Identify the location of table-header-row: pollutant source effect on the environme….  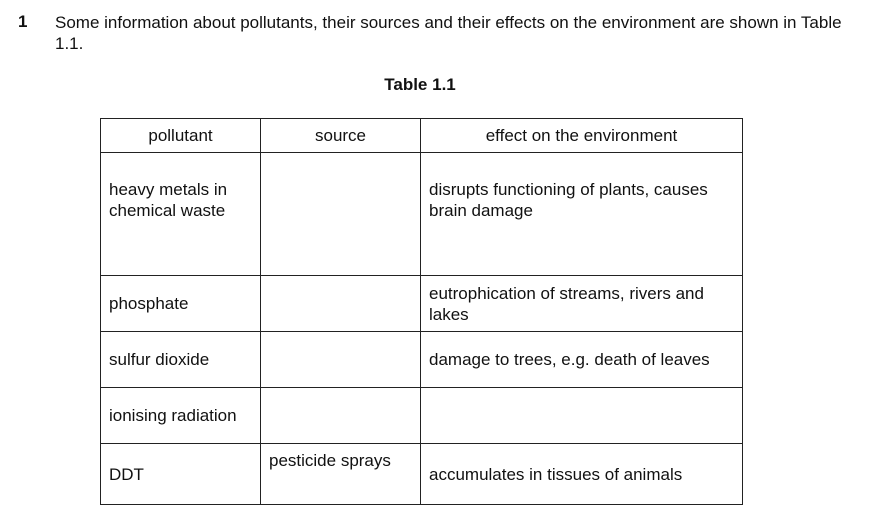
(421, 135).